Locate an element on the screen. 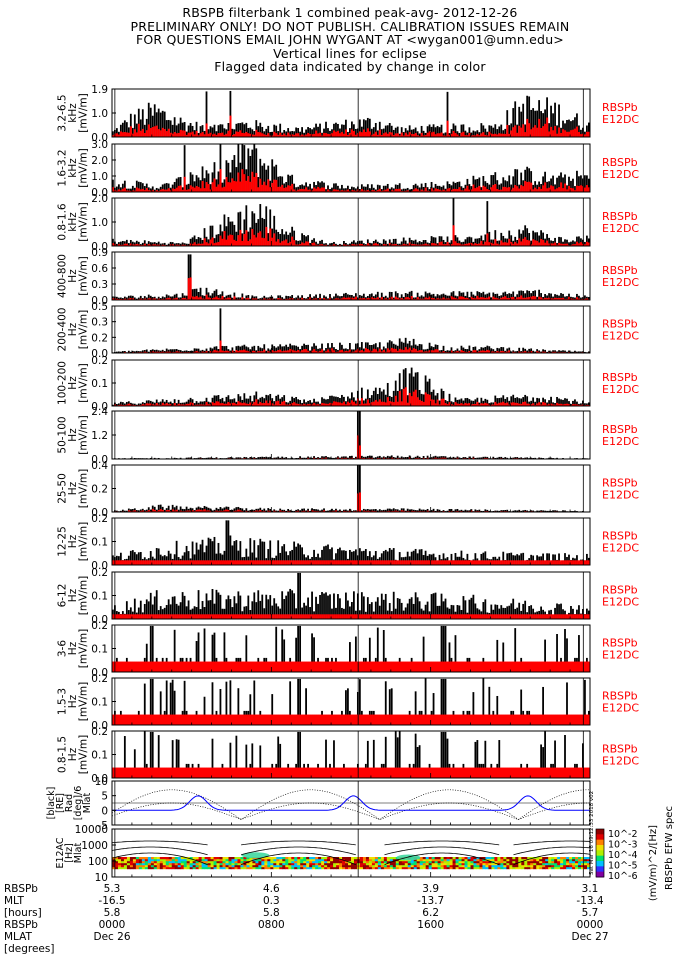  series-avg is located at coordinates (359, 447).